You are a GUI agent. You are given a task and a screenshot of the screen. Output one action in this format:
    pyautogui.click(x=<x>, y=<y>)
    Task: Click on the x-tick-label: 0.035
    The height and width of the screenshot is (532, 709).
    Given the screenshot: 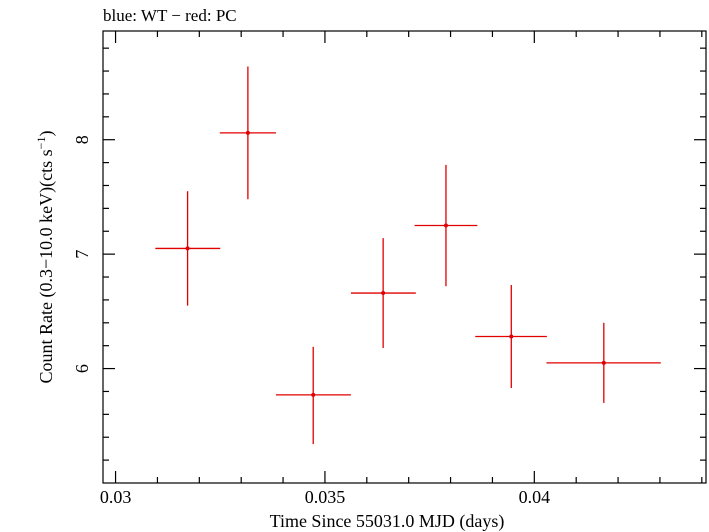 What is the action you would take?
    pyautogui.click(x=325, y=497)
    